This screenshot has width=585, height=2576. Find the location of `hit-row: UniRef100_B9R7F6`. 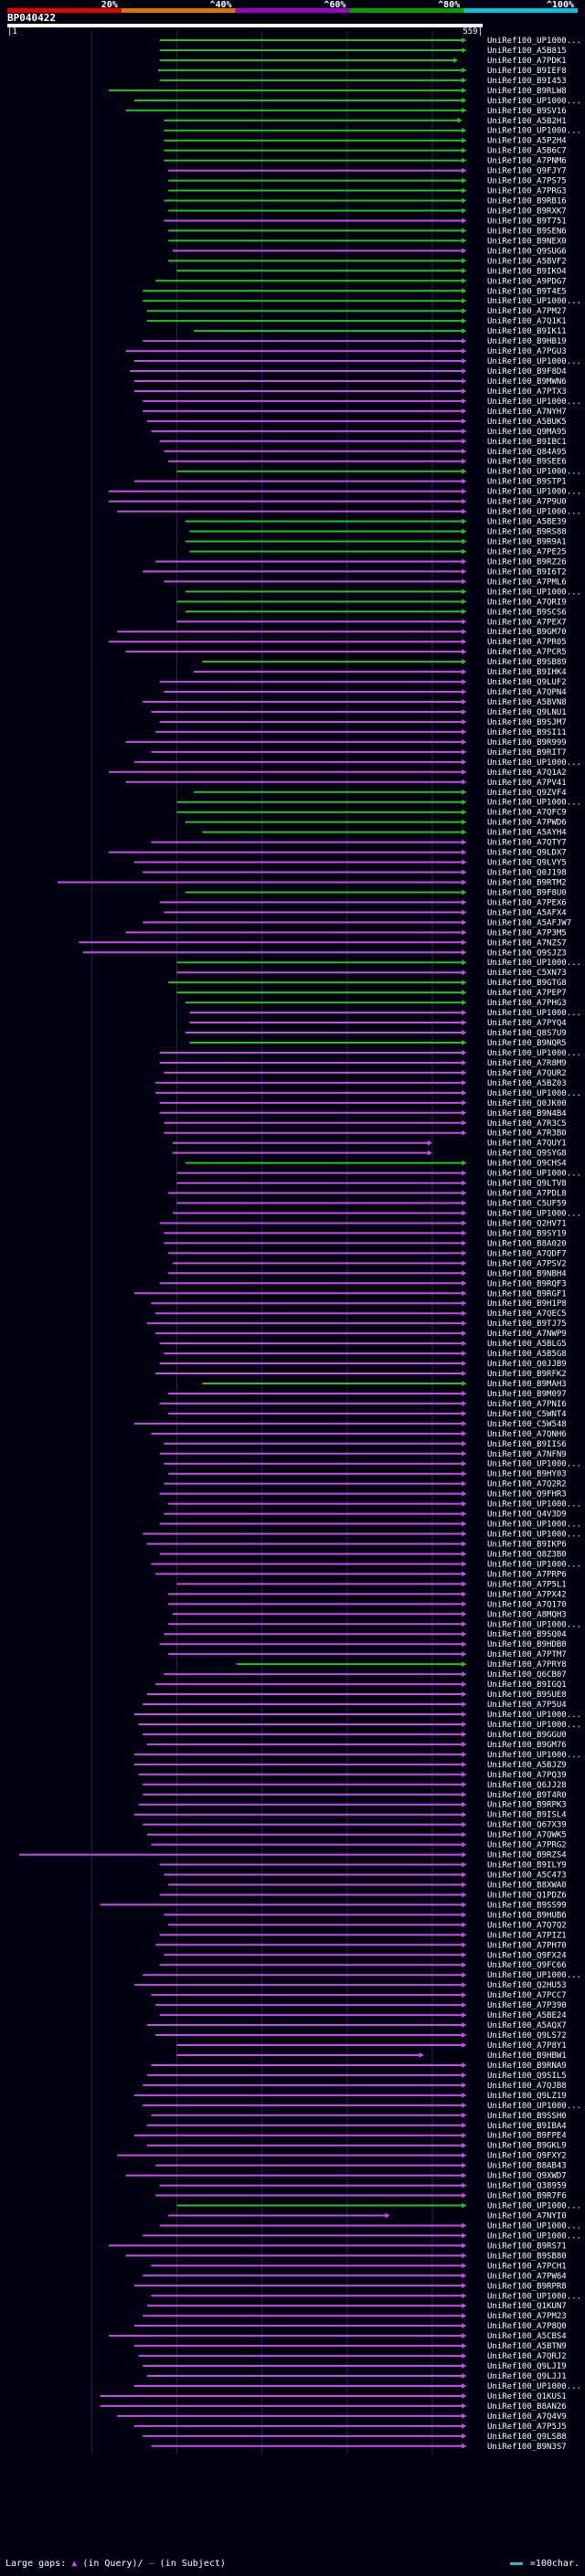

hit-row: UniRef100_B9R7F6 is located at coordinates (361, 2196).